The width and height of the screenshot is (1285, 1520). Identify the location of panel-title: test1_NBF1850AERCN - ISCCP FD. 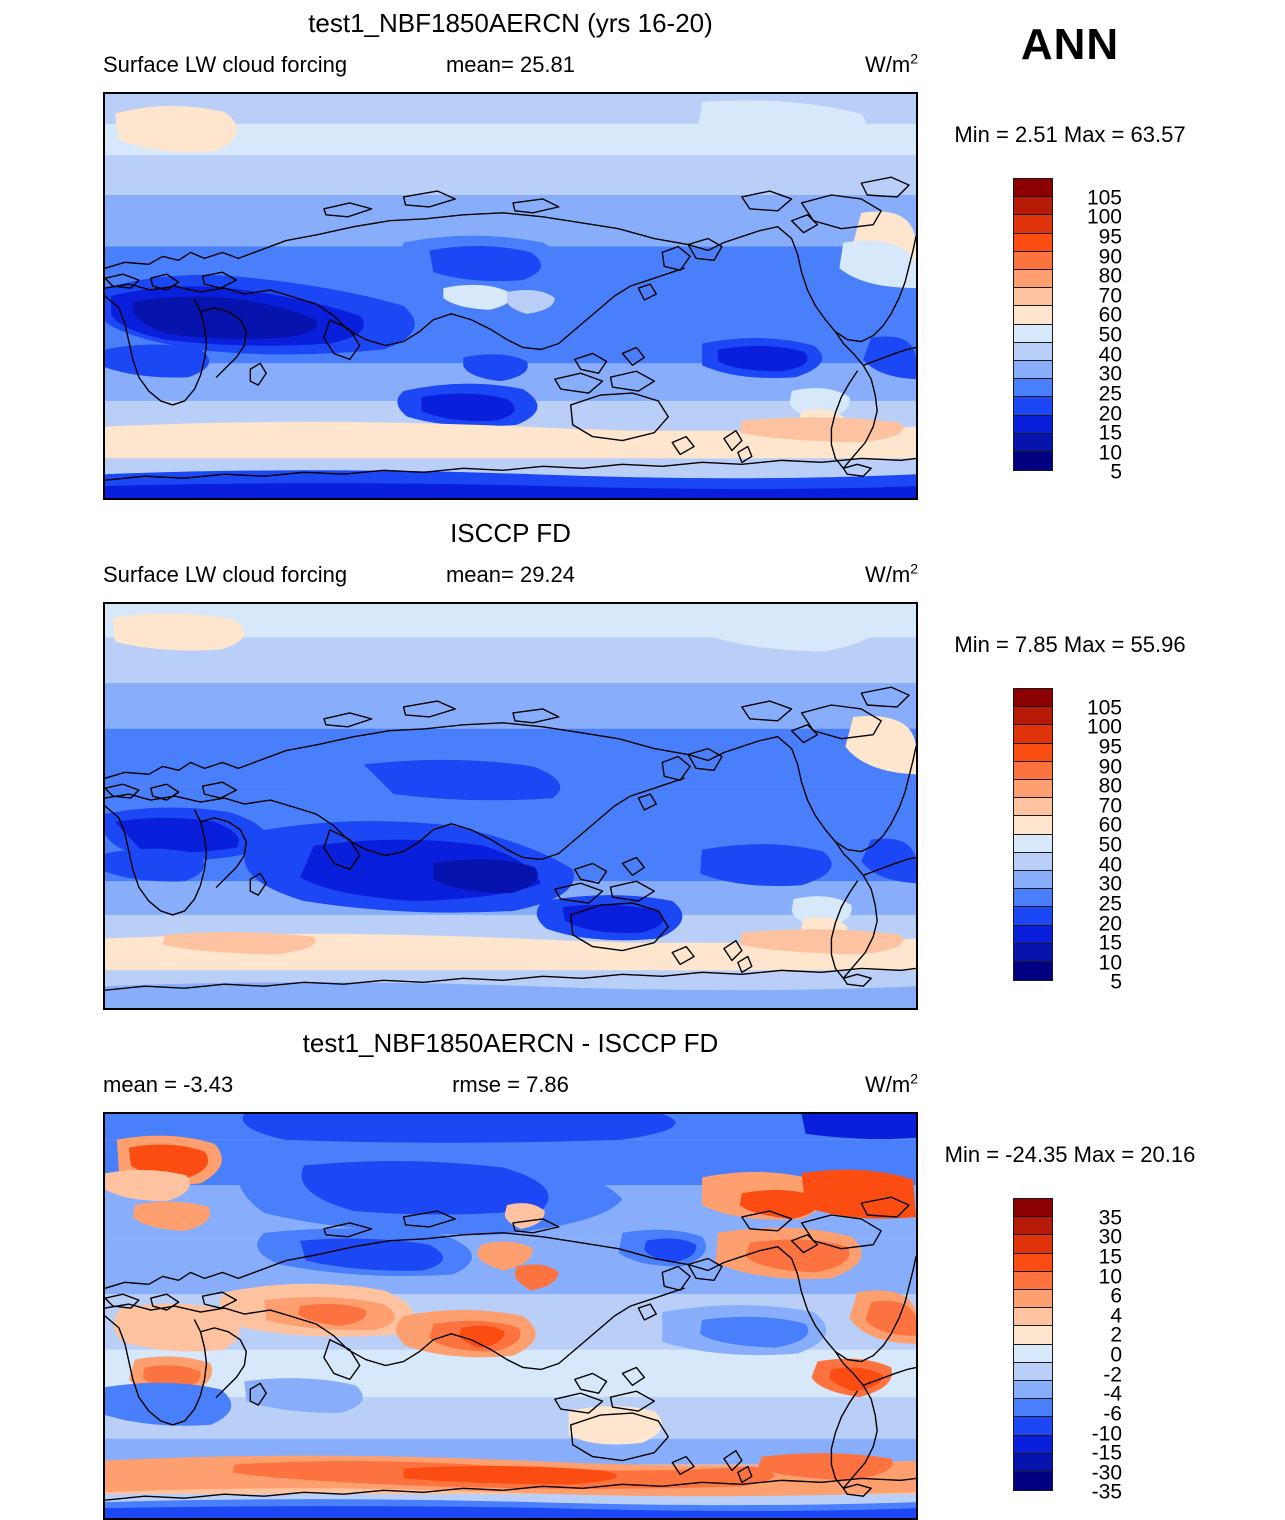
(510, 1043).